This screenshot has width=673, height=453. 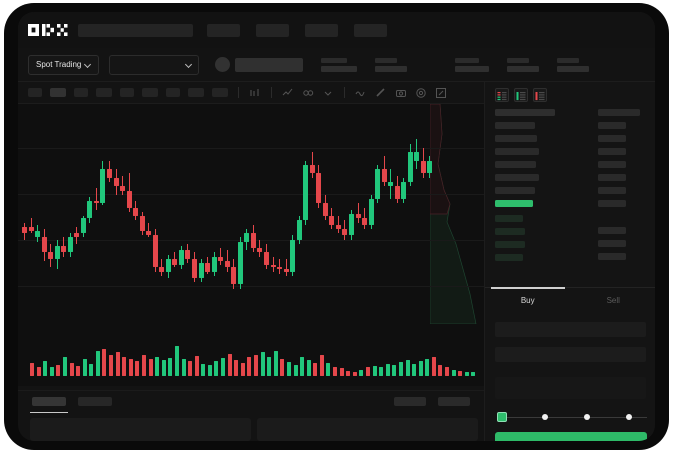 What do you see at coordinates (525, 112) in the screenshot?
I see `order-book-header-row` at bounding box center [525, 112].